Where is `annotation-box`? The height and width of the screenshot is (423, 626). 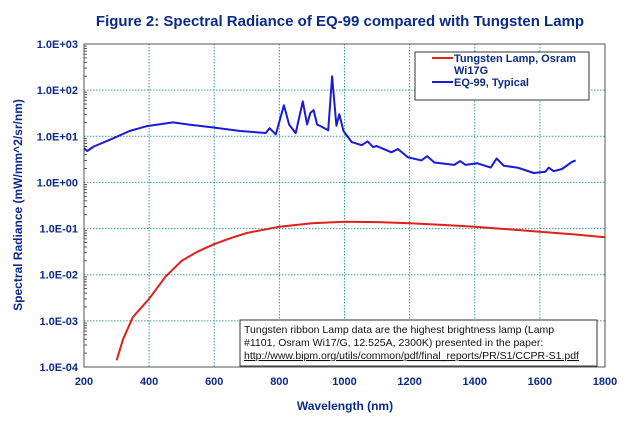
annotation-box is located at coordinates (418, 343).